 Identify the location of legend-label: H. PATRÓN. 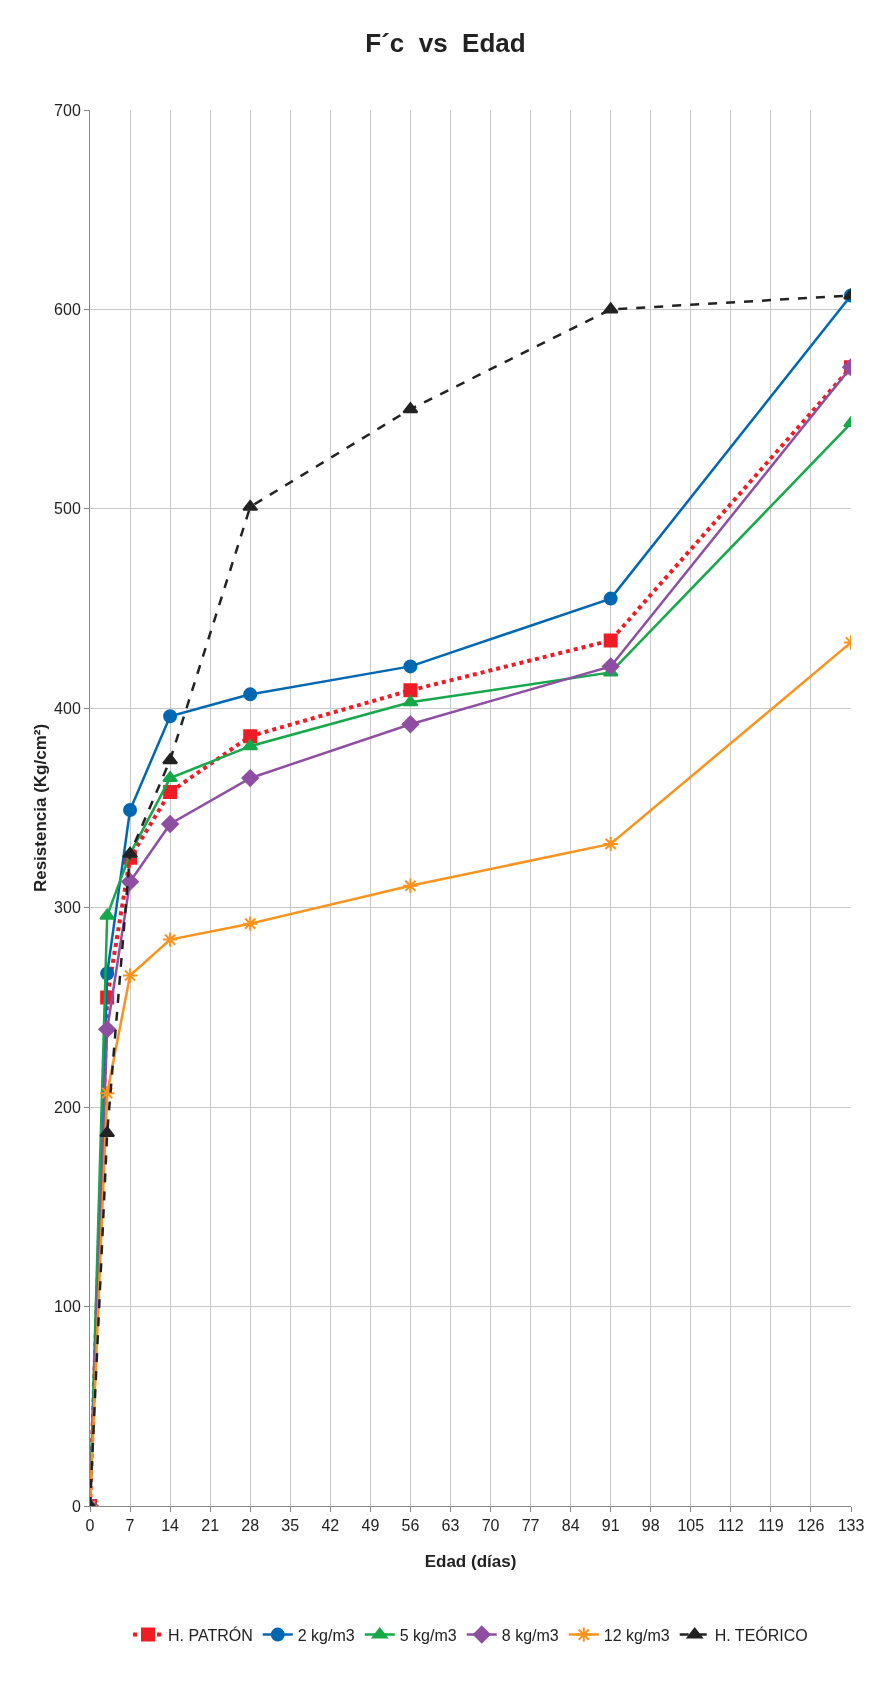
(210, 1634).